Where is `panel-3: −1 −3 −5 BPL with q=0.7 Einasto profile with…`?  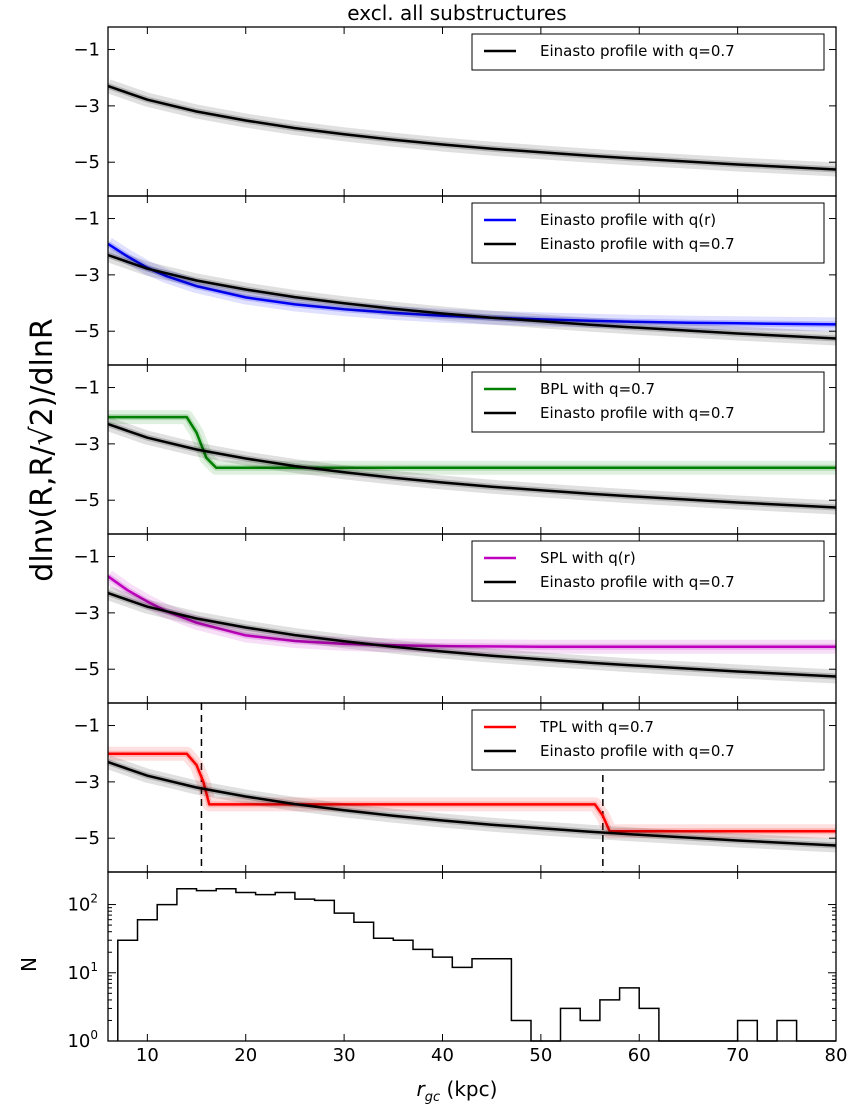
panel-3: −1 −3 −5 BPL with q=0.7 Einasto profile with… is located at coordinates (455, 449).